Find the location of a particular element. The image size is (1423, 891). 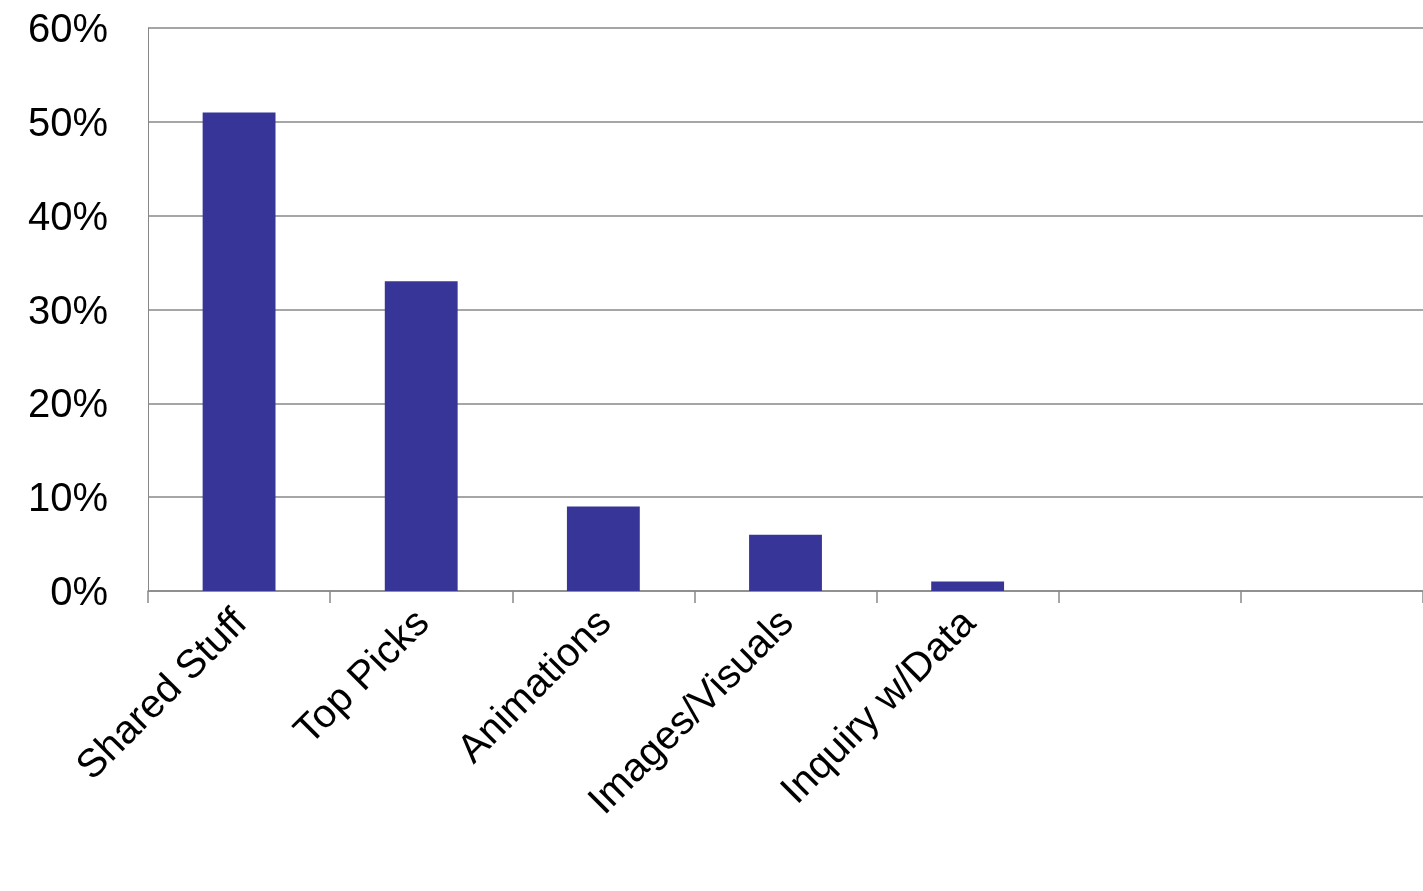

y-tick-label: 40% is located at coordinates (67, 215).